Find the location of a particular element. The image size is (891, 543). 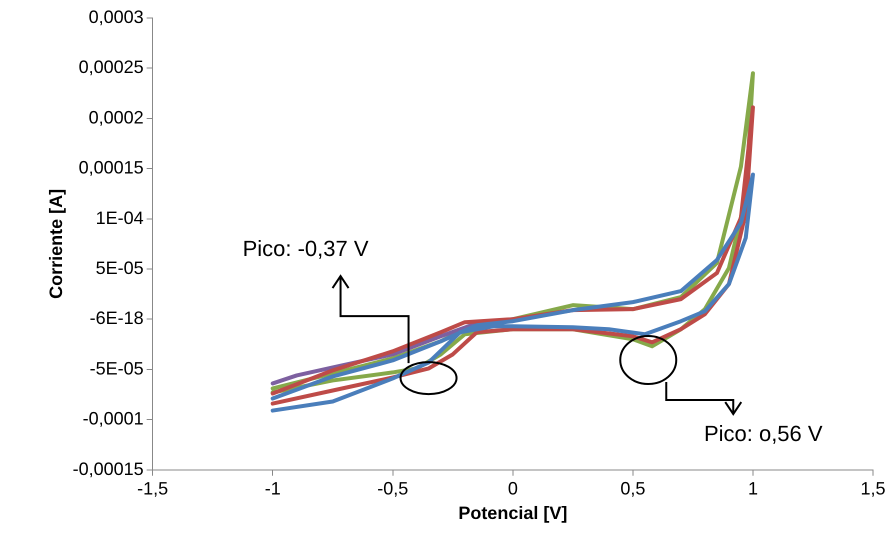

y-tick-label: 0,0002 is located at coordinates (116, 117).